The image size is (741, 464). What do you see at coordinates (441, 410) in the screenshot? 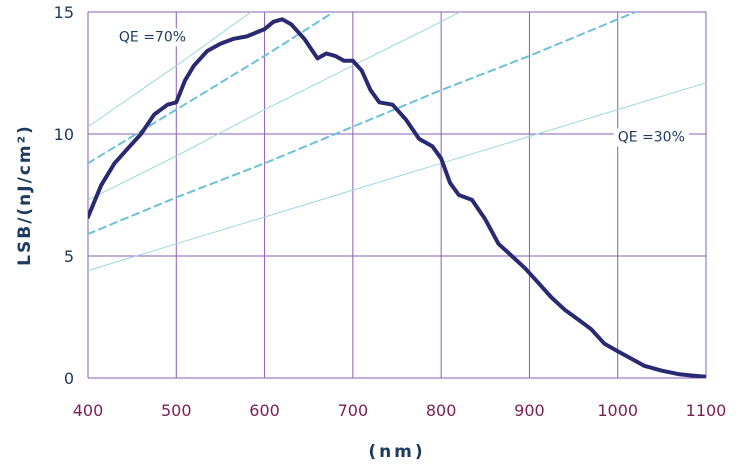
I see `x-tick-label: 800` at bounding box center [441, 410].